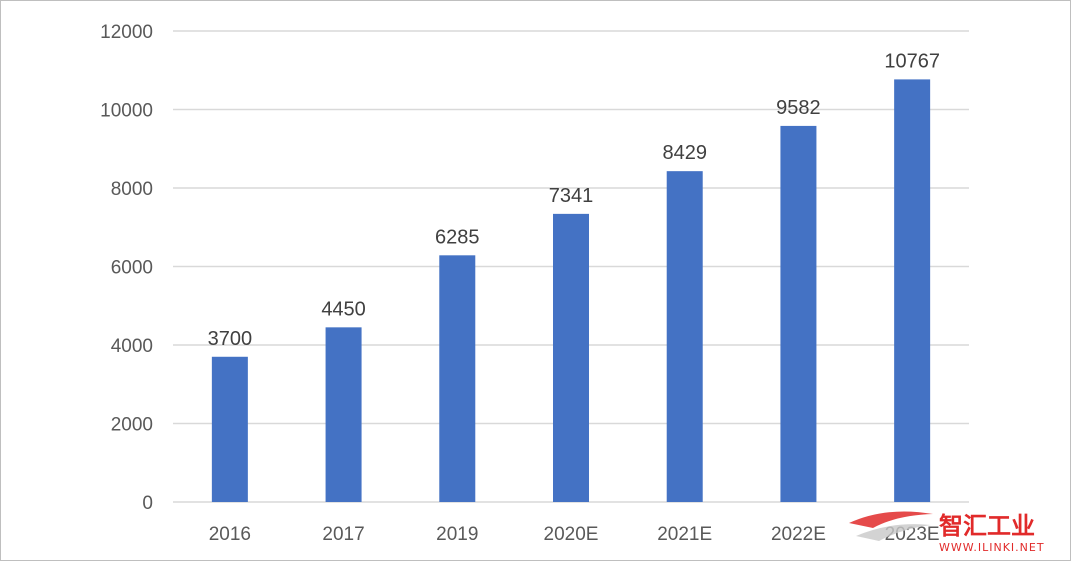  I want to click on x-tick-label: 2020E, so click(571, 534).